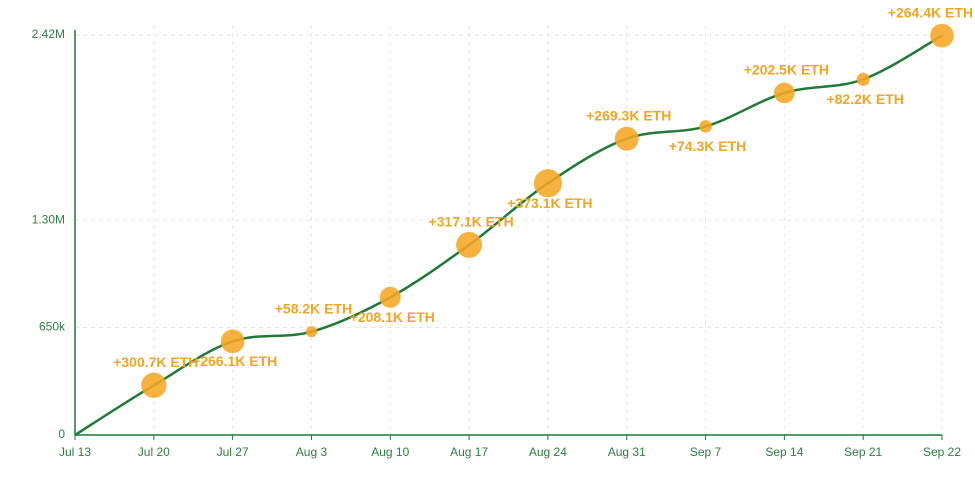 The height and width of the screenshot is (485, 975). I want to click on x-tick-label: Sep 22, so click(942, 452).